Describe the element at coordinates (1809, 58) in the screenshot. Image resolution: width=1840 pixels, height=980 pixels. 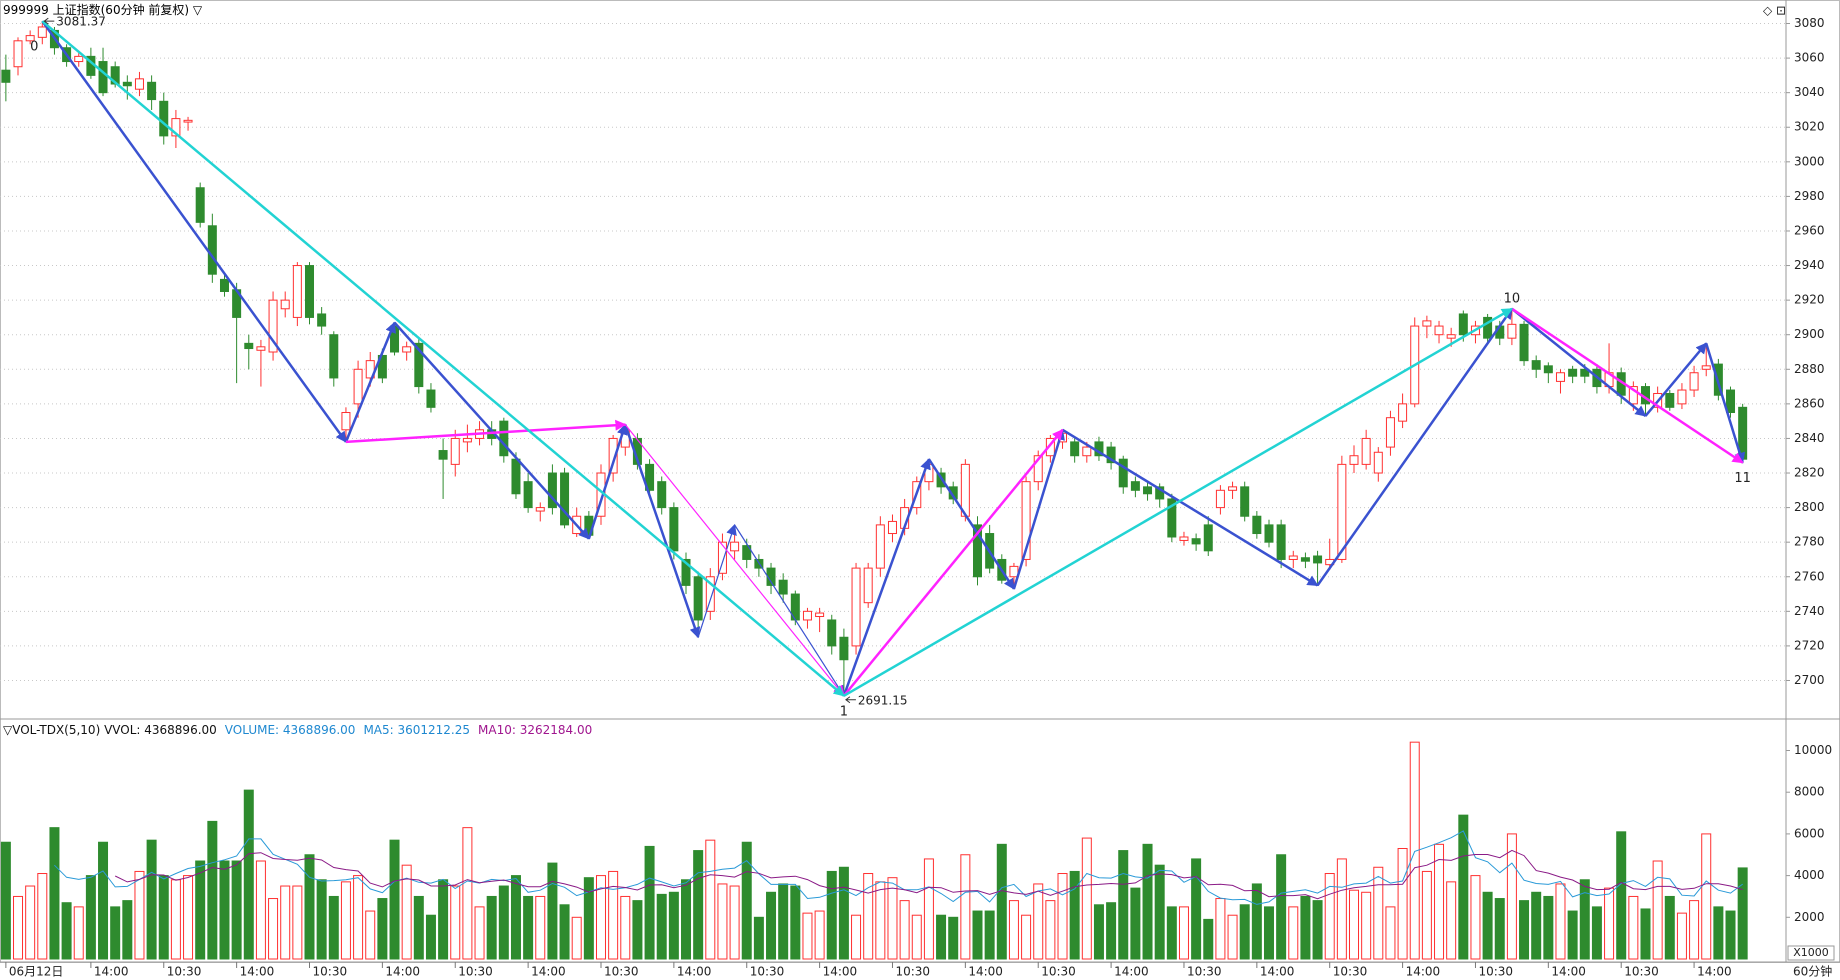
I see `y-tick-label: 3060` at that location.